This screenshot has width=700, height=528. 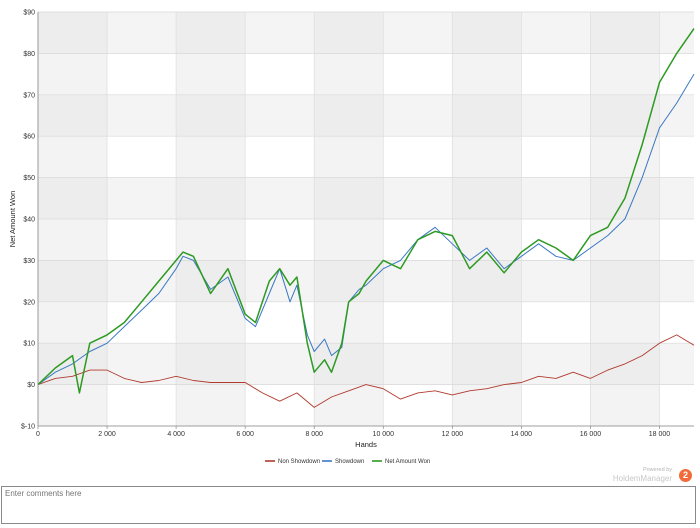 I want to click on holdem-manager-branding: Powered by HoldemManager 2, so click(x=653, y=477).